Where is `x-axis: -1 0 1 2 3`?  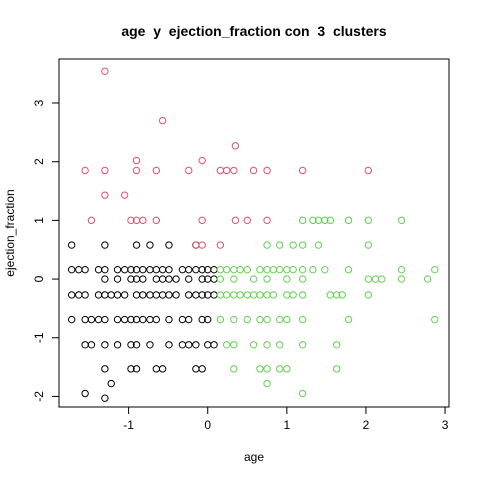 x-axis: -1 0 1 2 3 is located at coordinates (286, 419).